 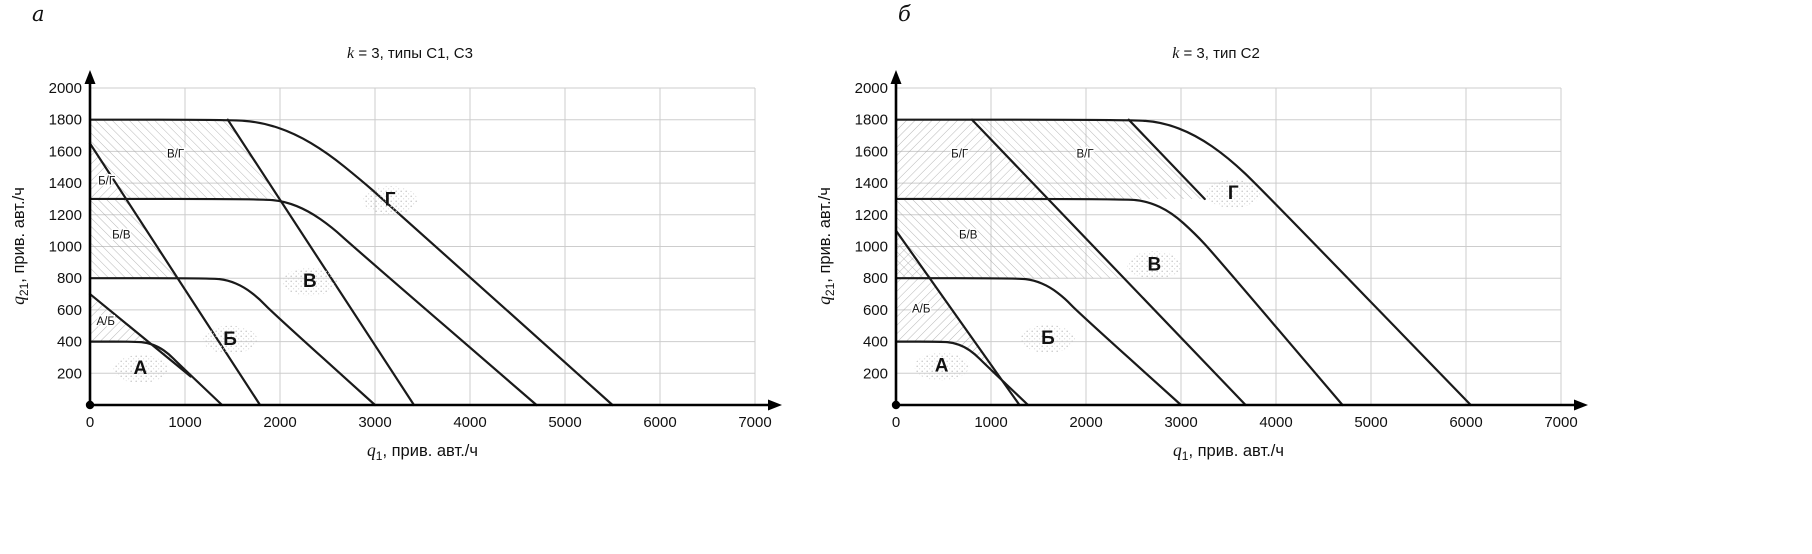 I want to click on panel-letter-a: а, so click(x=38, y=14).